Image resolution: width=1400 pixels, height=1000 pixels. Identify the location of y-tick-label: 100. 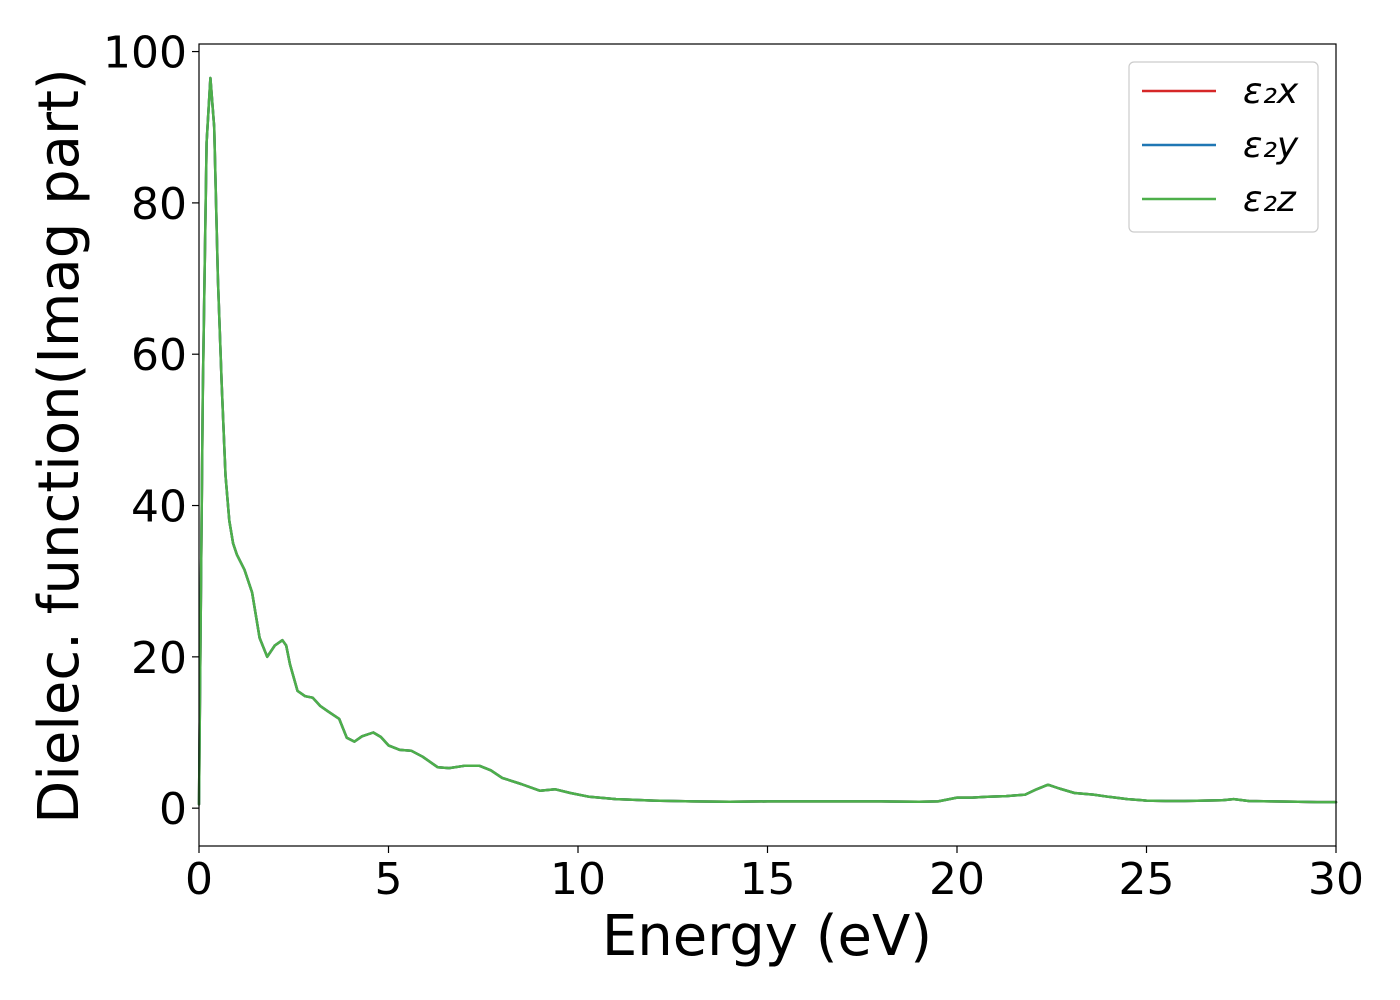
(145, 53).